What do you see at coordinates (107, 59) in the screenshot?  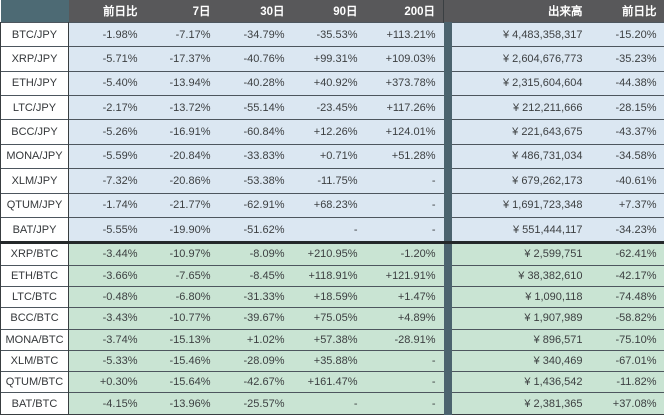 I see `day-change-cell: -5.71%` at bounding box center [107, 59].